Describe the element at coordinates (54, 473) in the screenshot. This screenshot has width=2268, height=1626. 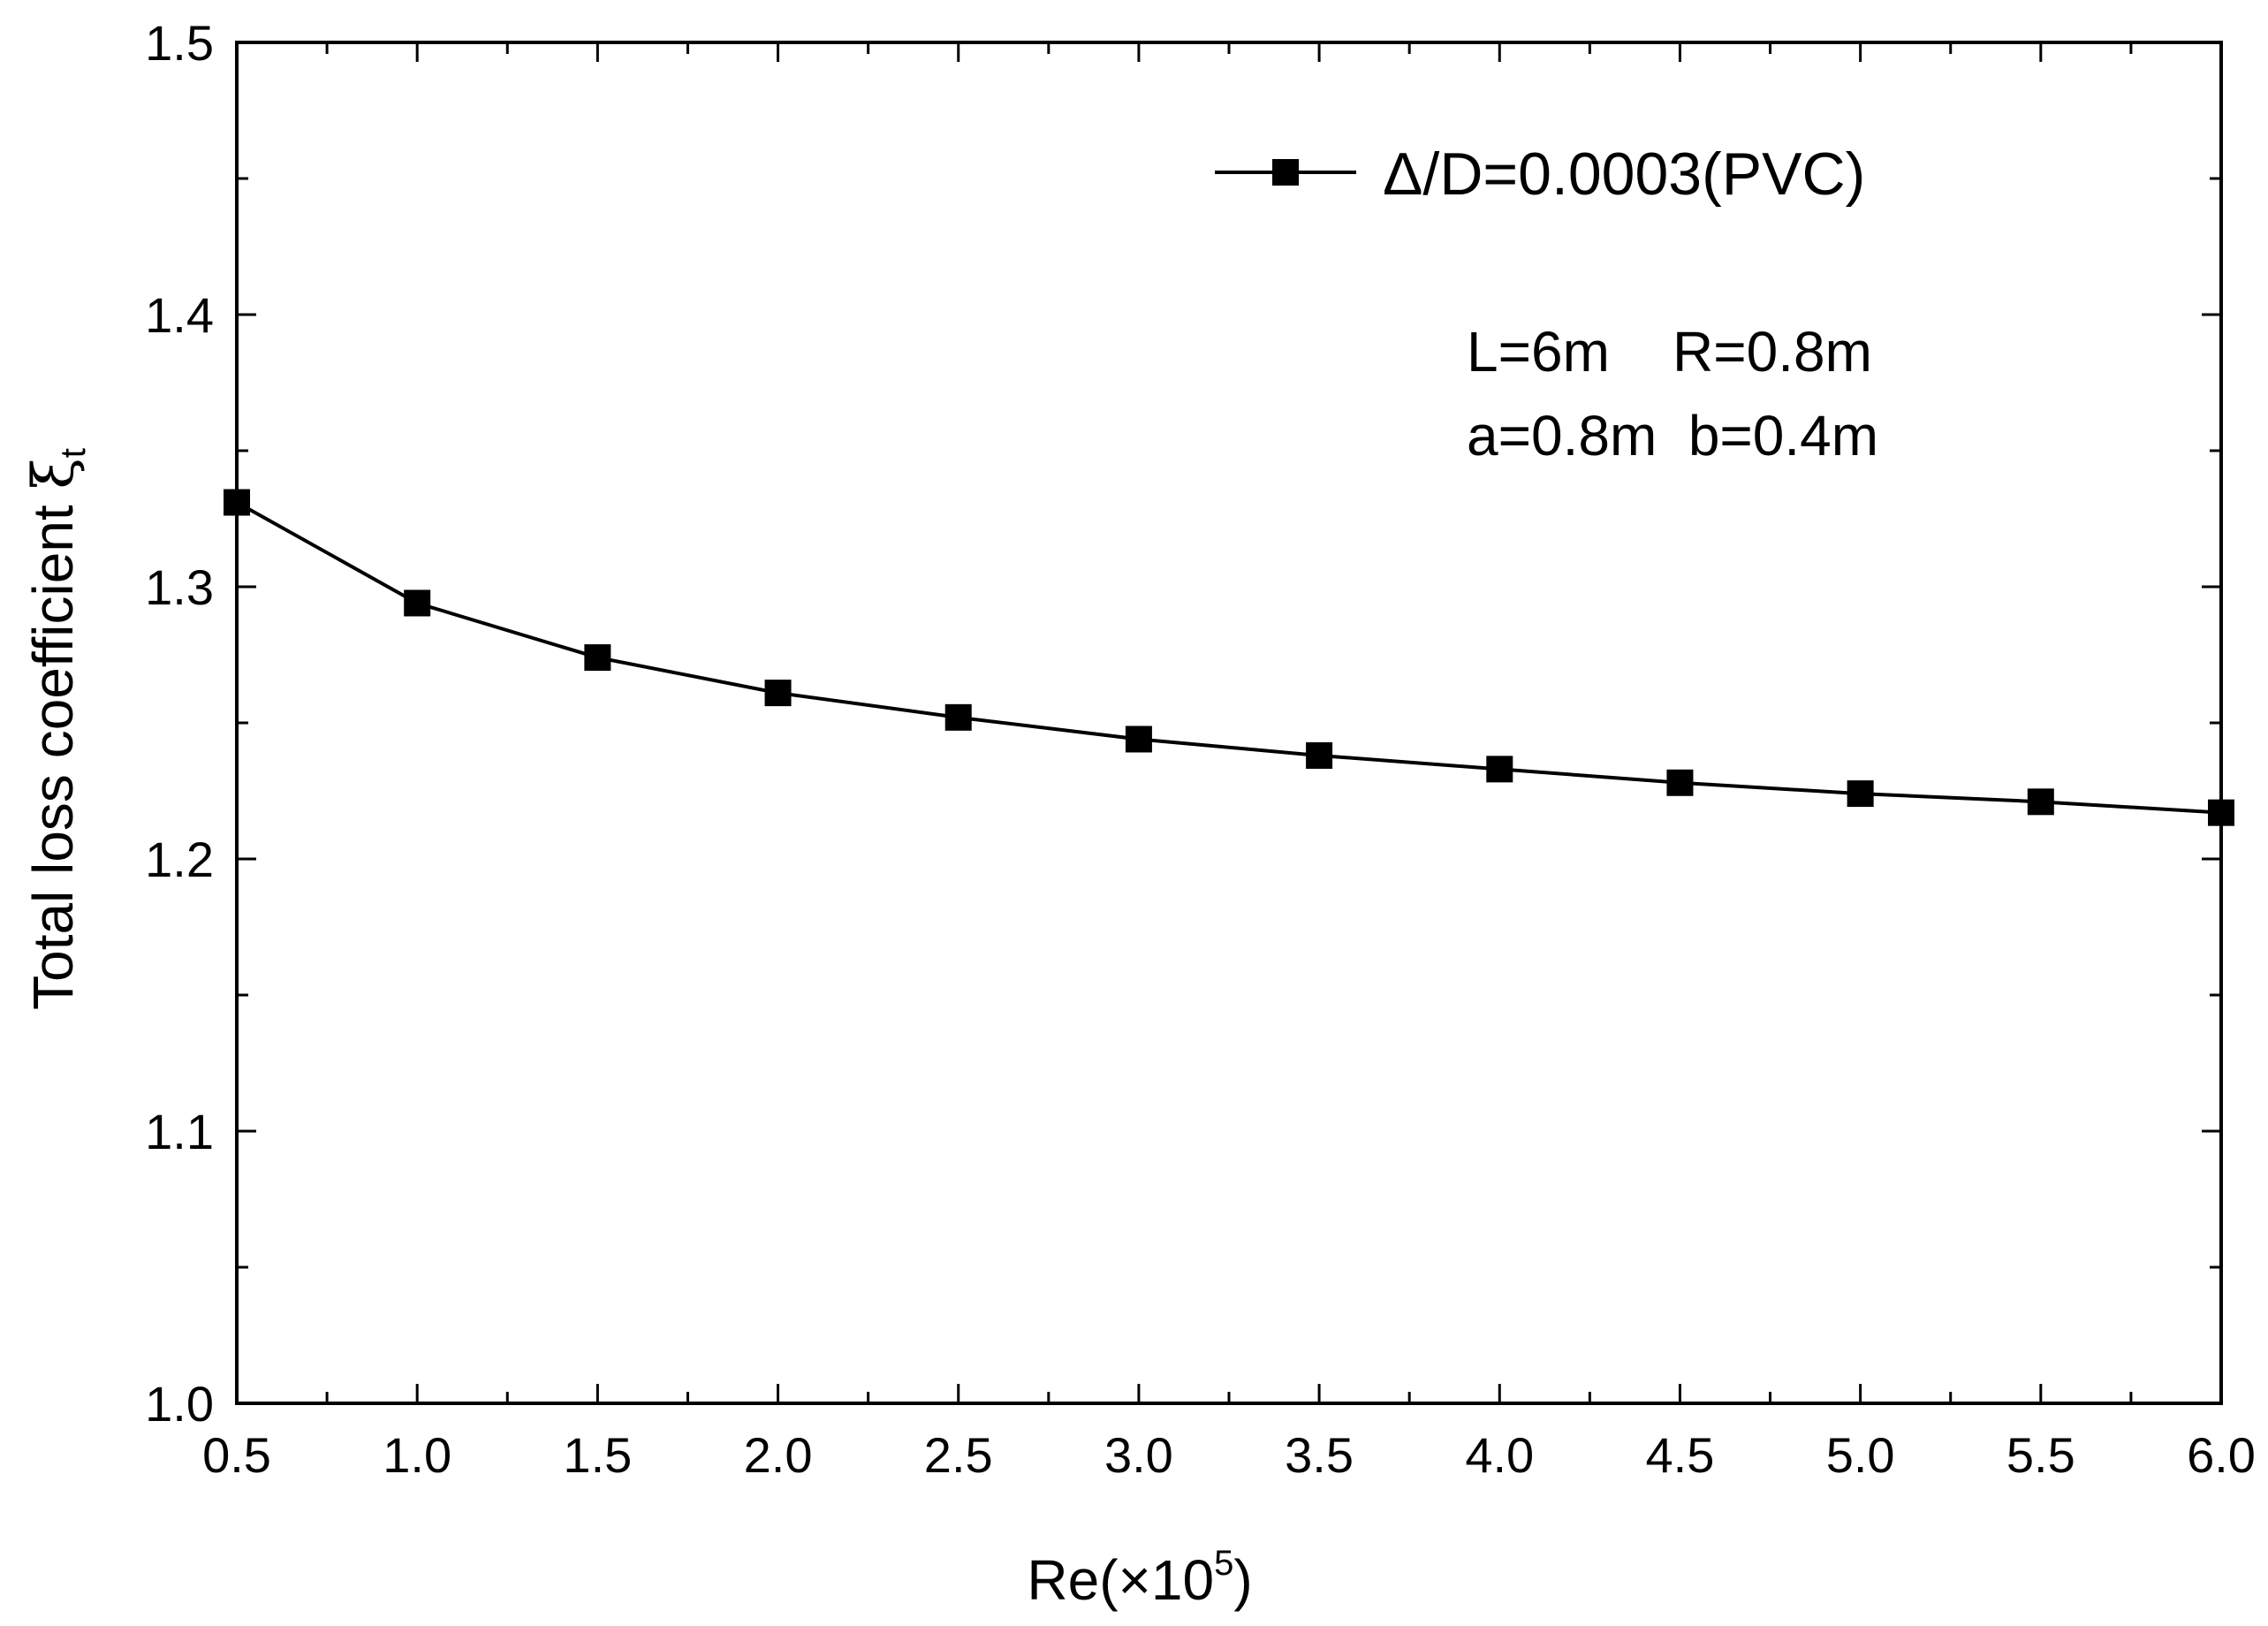
I see `y-axis-title-symbol: ξ` at that location.